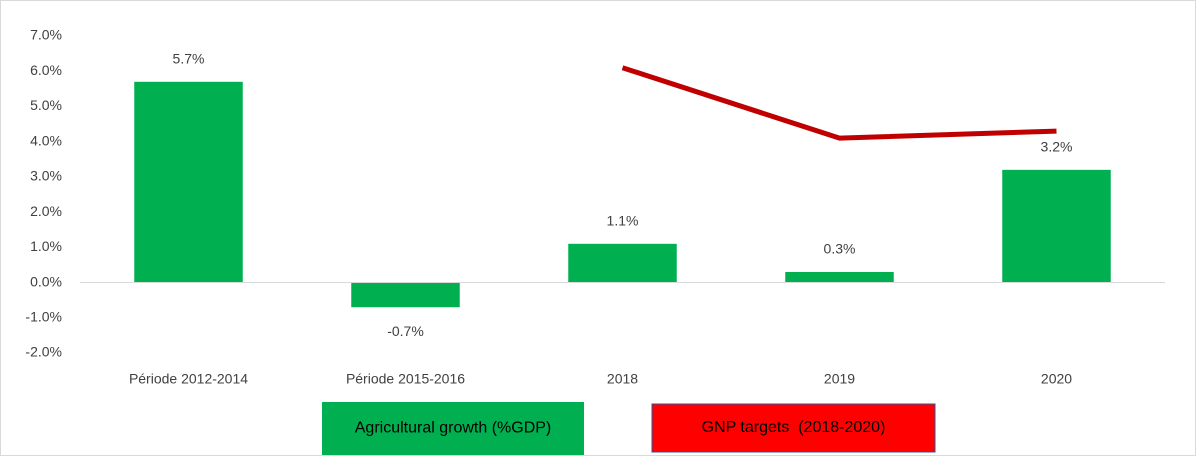 This screenshot has height=456, width=1196. What do you see at coordinates (43, 352) in the screenshot?
I see `y-tick-label: -2.0%` at bounding box center [43, 352].